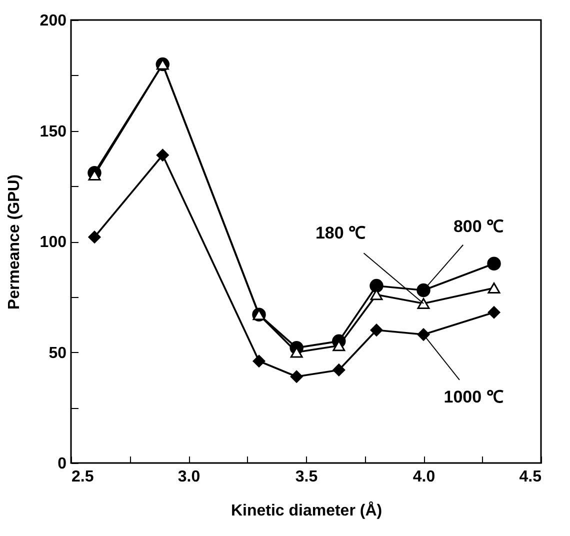 The image size is (570, 536). I want to click on series-label: 800 ℃, so click(478, 226).